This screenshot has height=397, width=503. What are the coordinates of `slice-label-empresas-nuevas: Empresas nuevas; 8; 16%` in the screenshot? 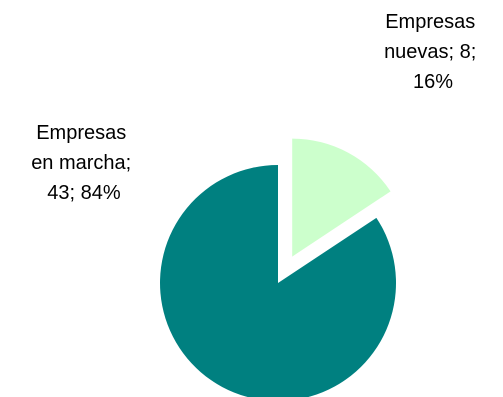 It's located at (433, 52).